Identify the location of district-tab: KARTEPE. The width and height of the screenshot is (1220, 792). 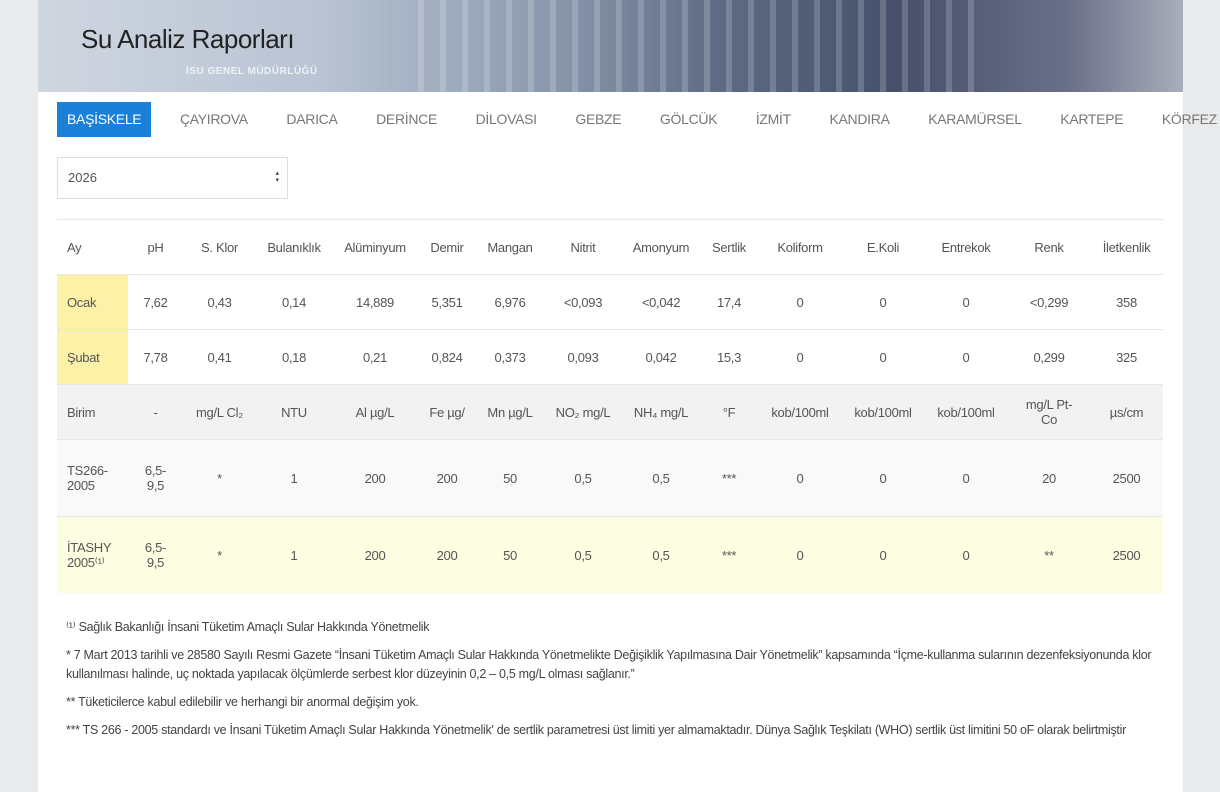
(1092, 119).